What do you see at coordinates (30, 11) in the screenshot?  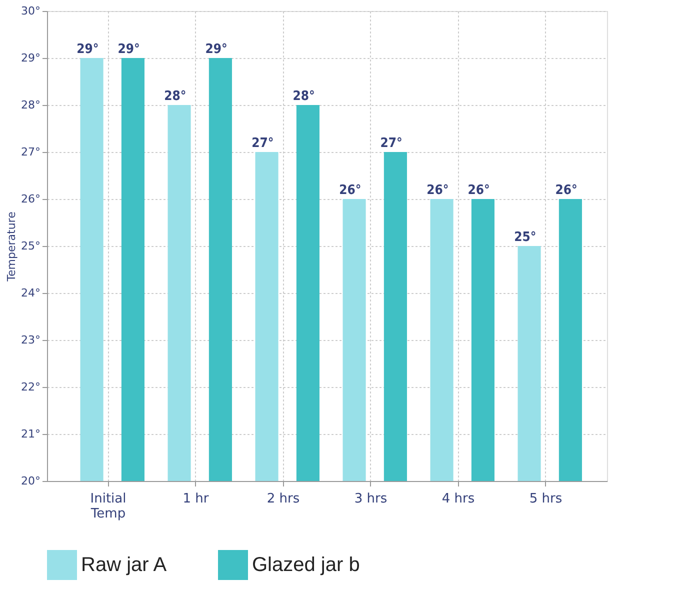 I see `y-tick-label: 30°` at bounding box center [30, 11].